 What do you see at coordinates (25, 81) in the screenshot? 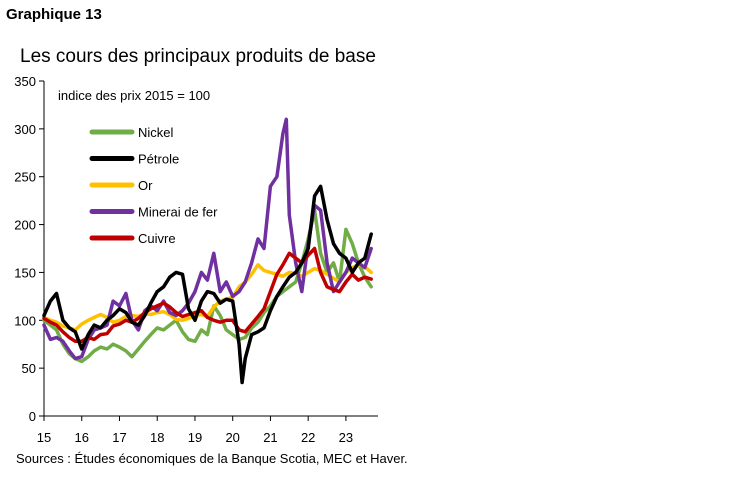
I see `y-tick-label: 350` at bounding box center [25, 81].